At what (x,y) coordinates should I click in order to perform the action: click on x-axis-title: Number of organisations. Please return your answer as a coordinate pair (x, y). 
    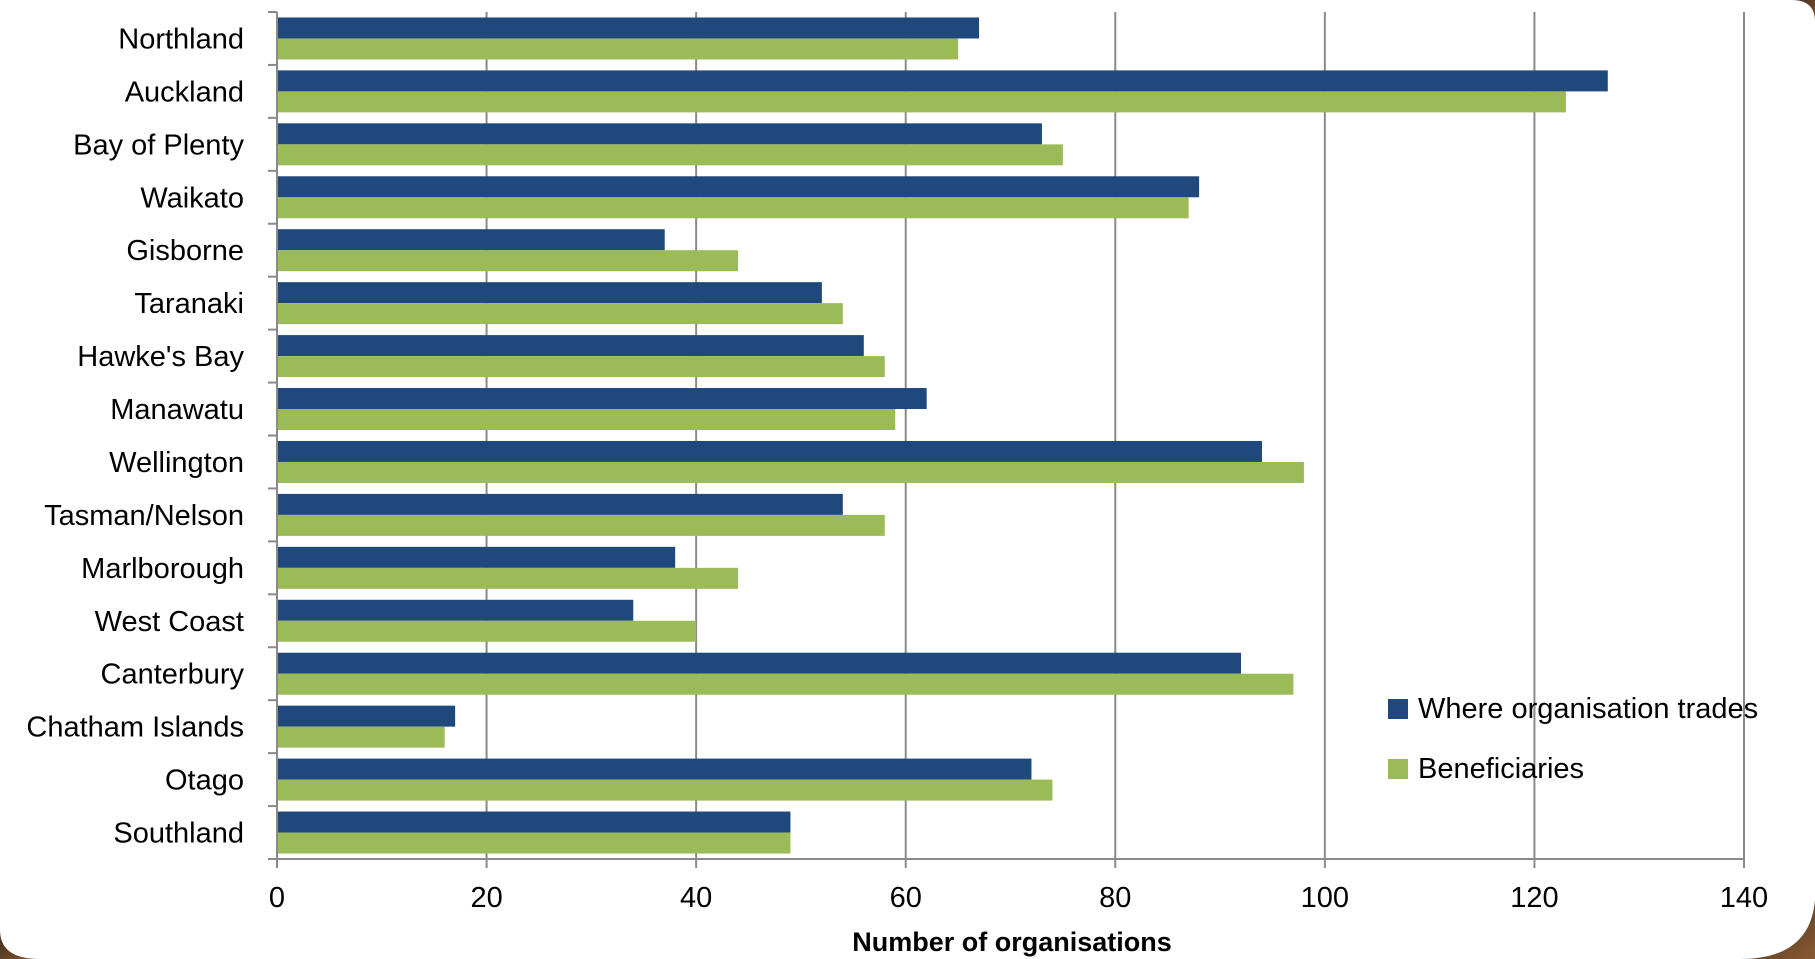
    Looking at the image, I should click on (1012, 942).